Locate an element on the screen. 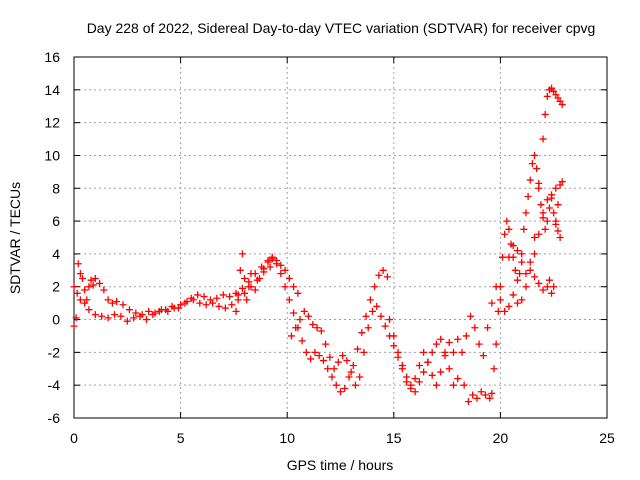 The width and height of the screenshot is (640, 480). x-tick-label: 25 is located at coordinates (607, 438).